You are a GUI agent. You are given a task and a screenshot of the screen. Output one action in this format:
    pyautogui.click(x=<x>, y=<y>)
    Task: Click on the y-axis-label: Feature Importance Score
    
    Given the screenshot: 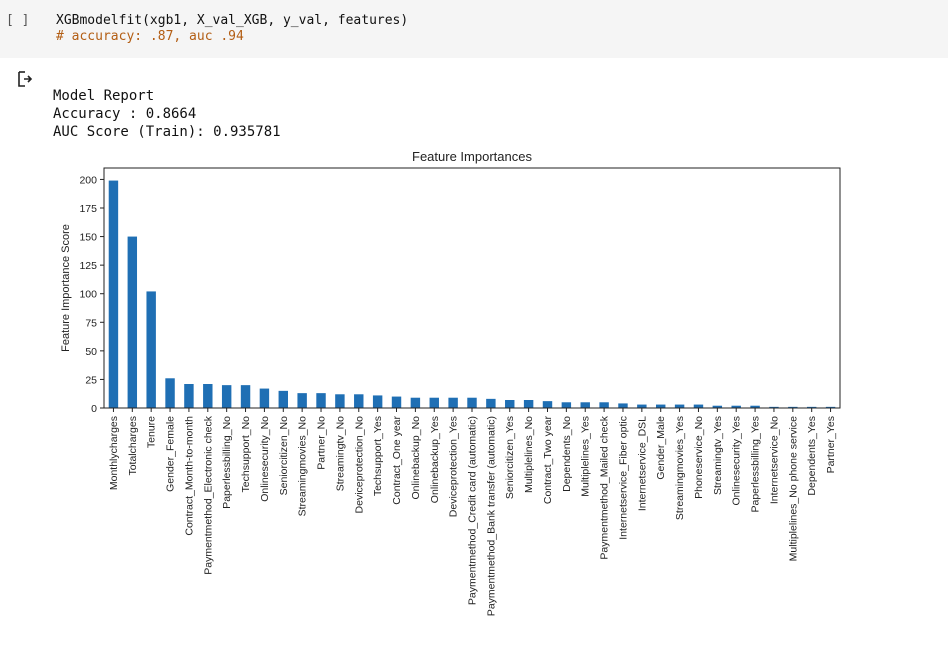 What is the action you would take?
    pyautogui.click(x=66, y=288)
    